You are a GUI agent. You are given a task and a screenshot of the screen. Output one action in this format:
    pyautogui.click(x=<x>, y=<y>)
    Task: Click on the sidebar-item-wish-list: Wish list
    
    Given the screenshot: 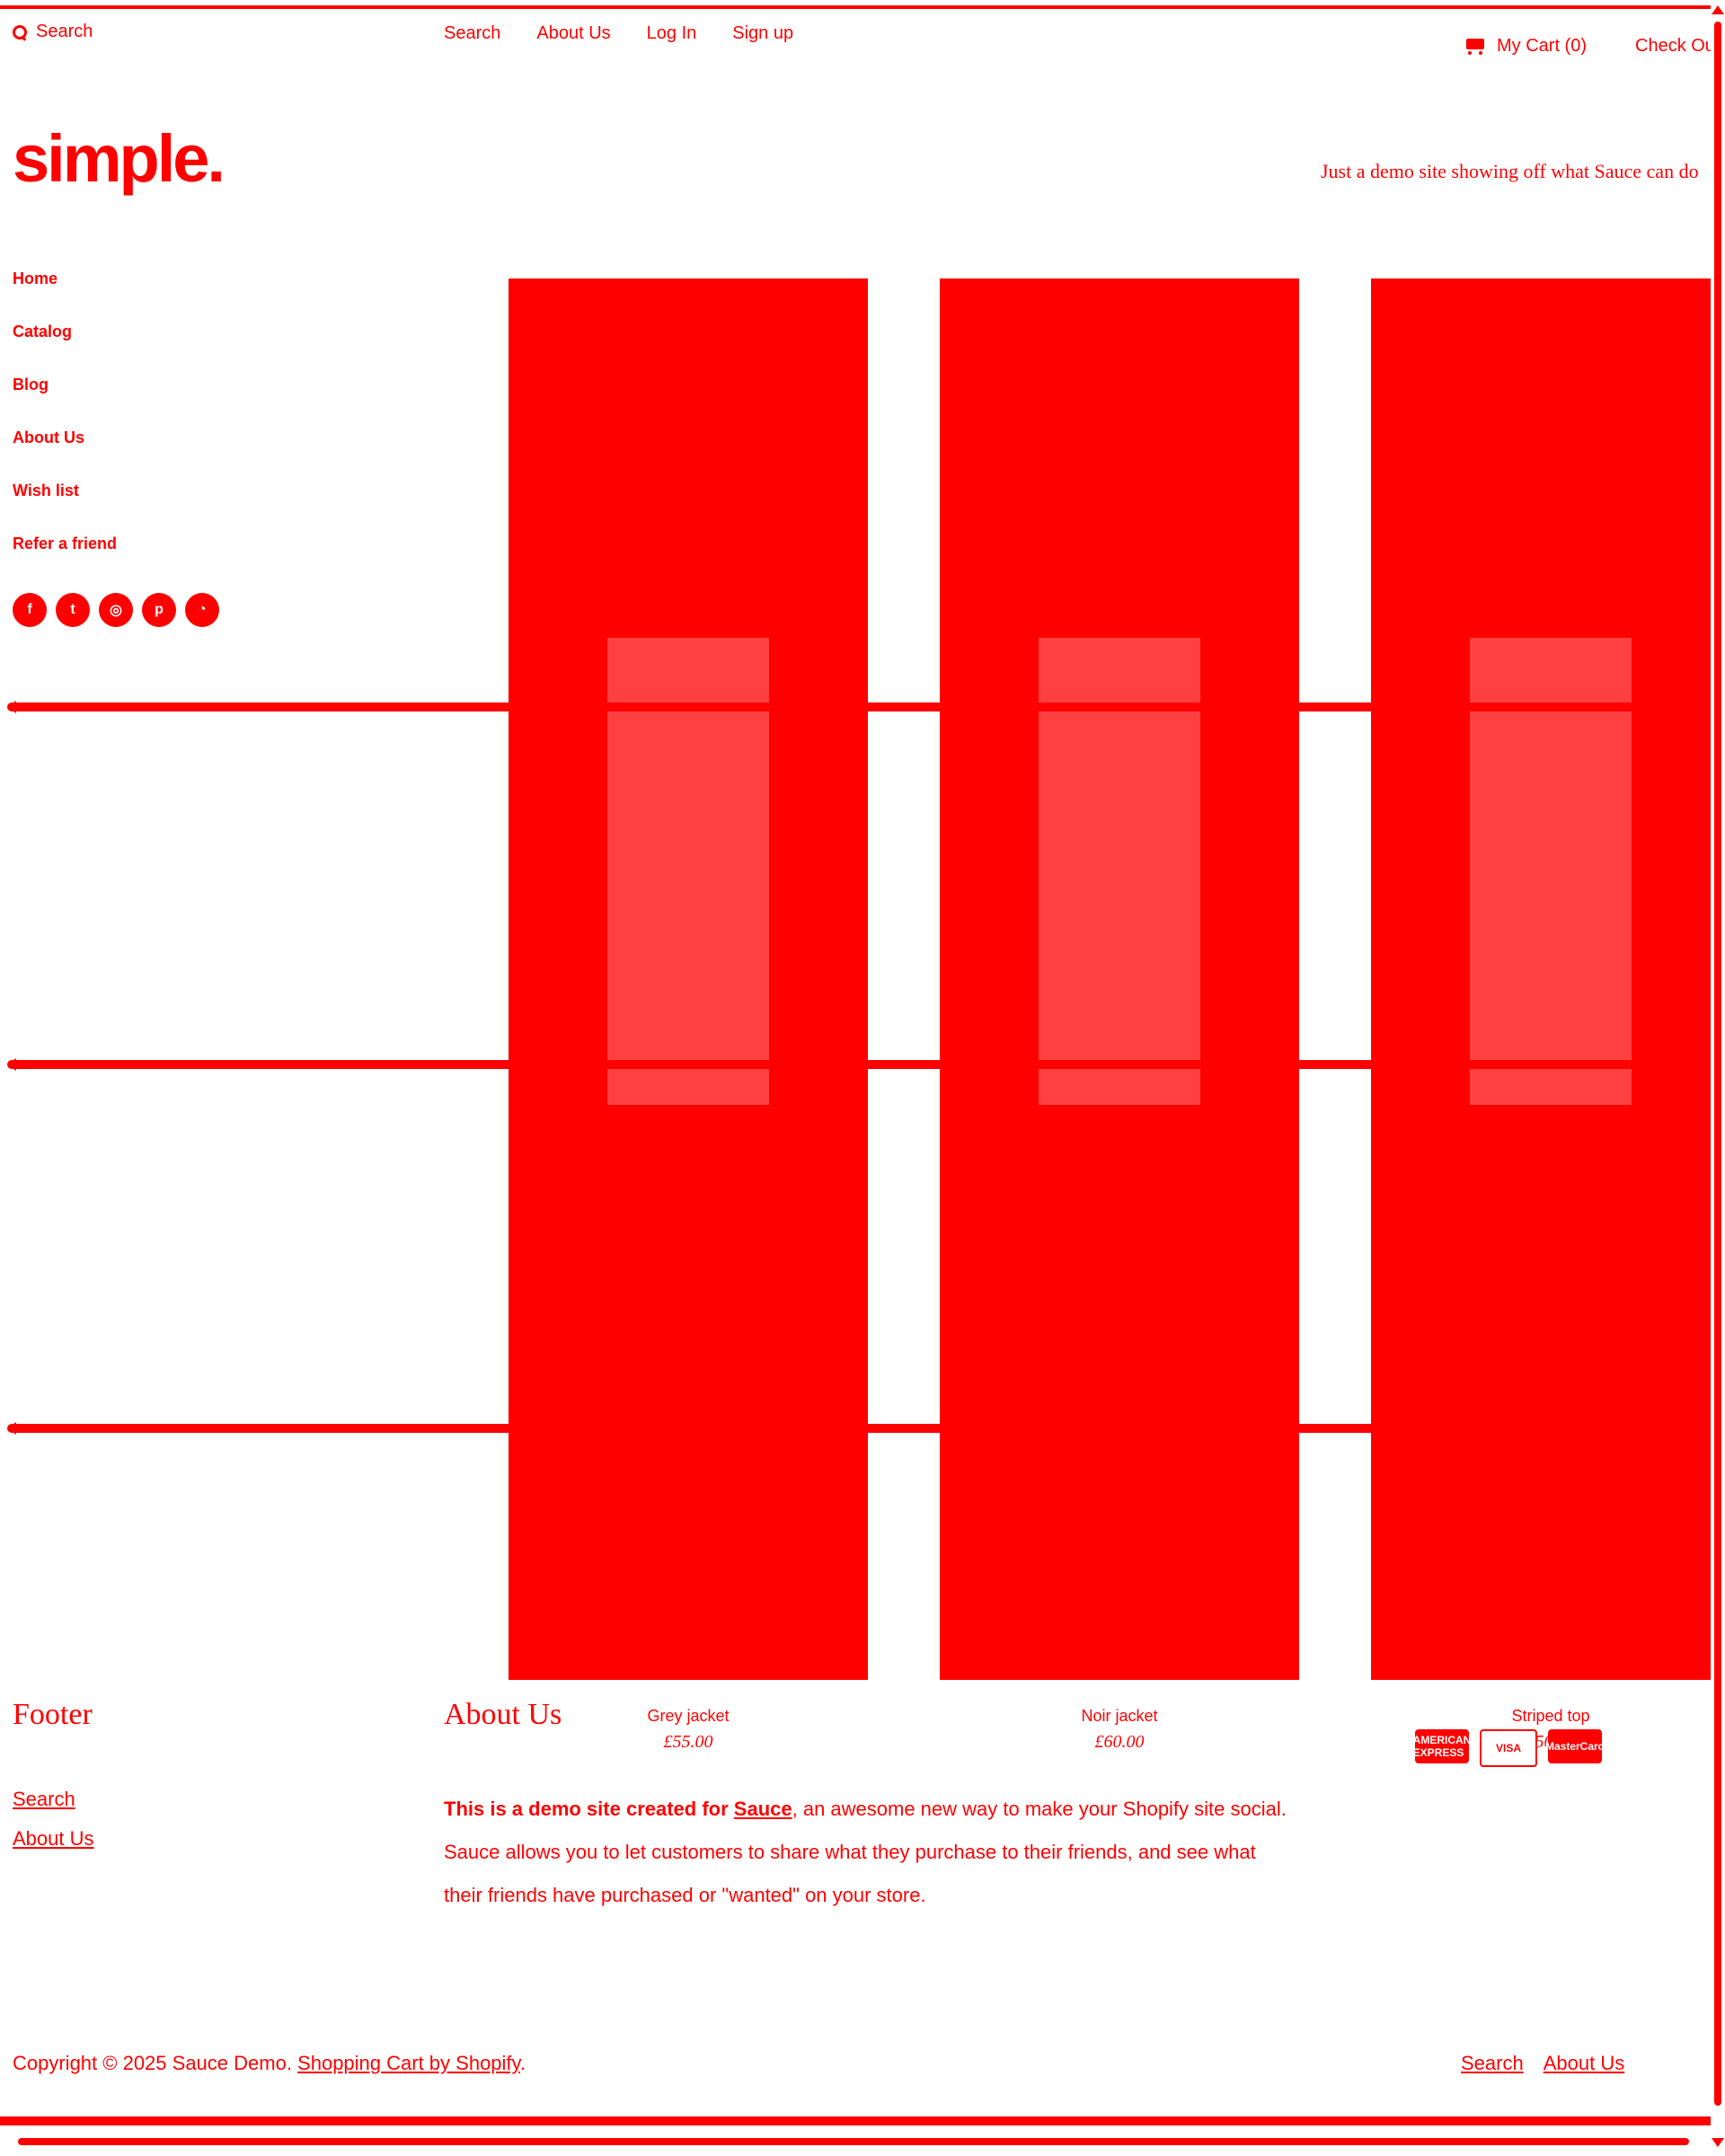 What is the action you would take?
    pyautogui.click(x=46, y=491)
    